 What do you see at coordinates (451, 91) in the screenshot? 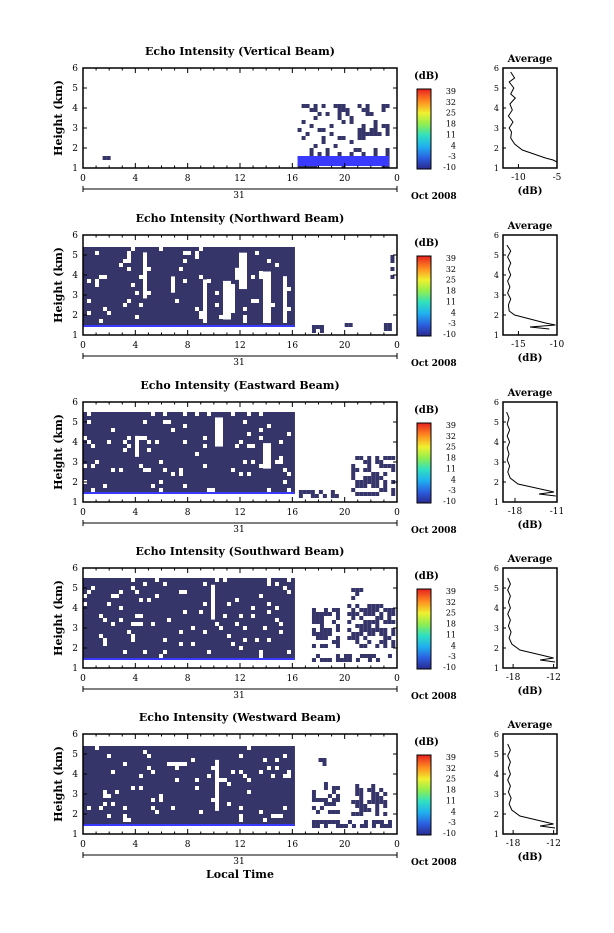
I see `colorbar-tick-label: 39` at bounding box center [451, 91].